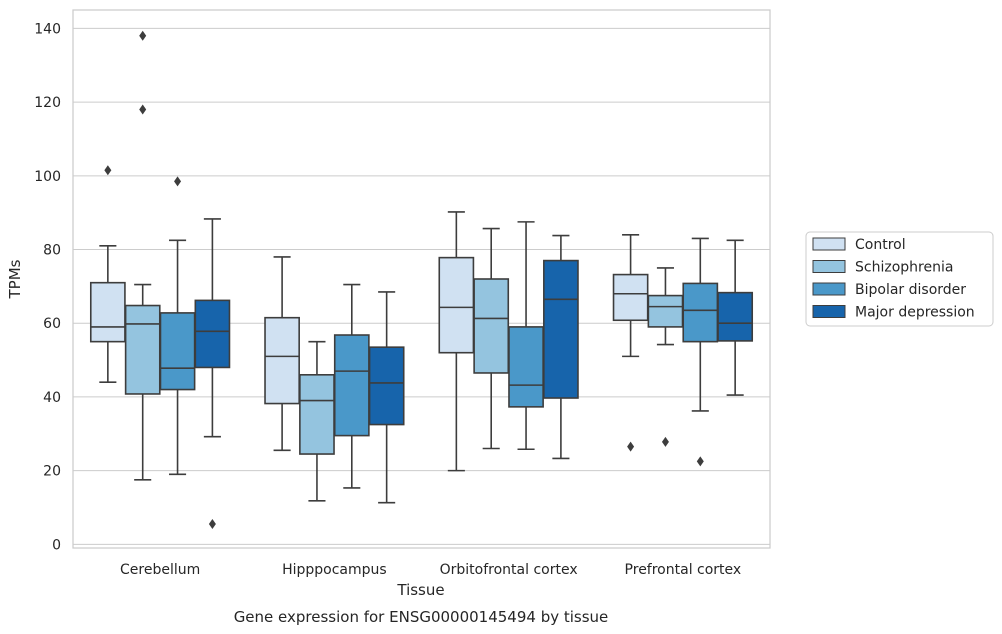 This screenshot has height=634, width=1002. I want to click on legend-label: Major depression, so click(915, 313).